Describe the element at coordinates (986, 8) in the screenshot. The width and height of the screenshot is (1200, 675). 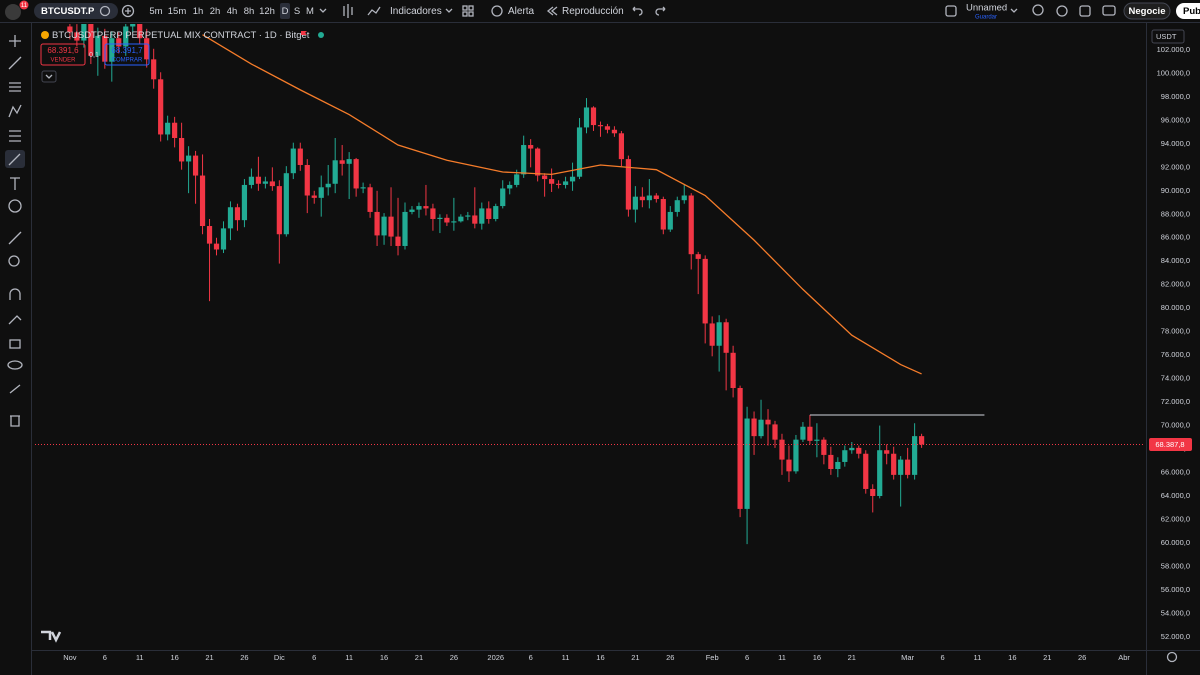
I see `layout-name: Unnamed` at that location.